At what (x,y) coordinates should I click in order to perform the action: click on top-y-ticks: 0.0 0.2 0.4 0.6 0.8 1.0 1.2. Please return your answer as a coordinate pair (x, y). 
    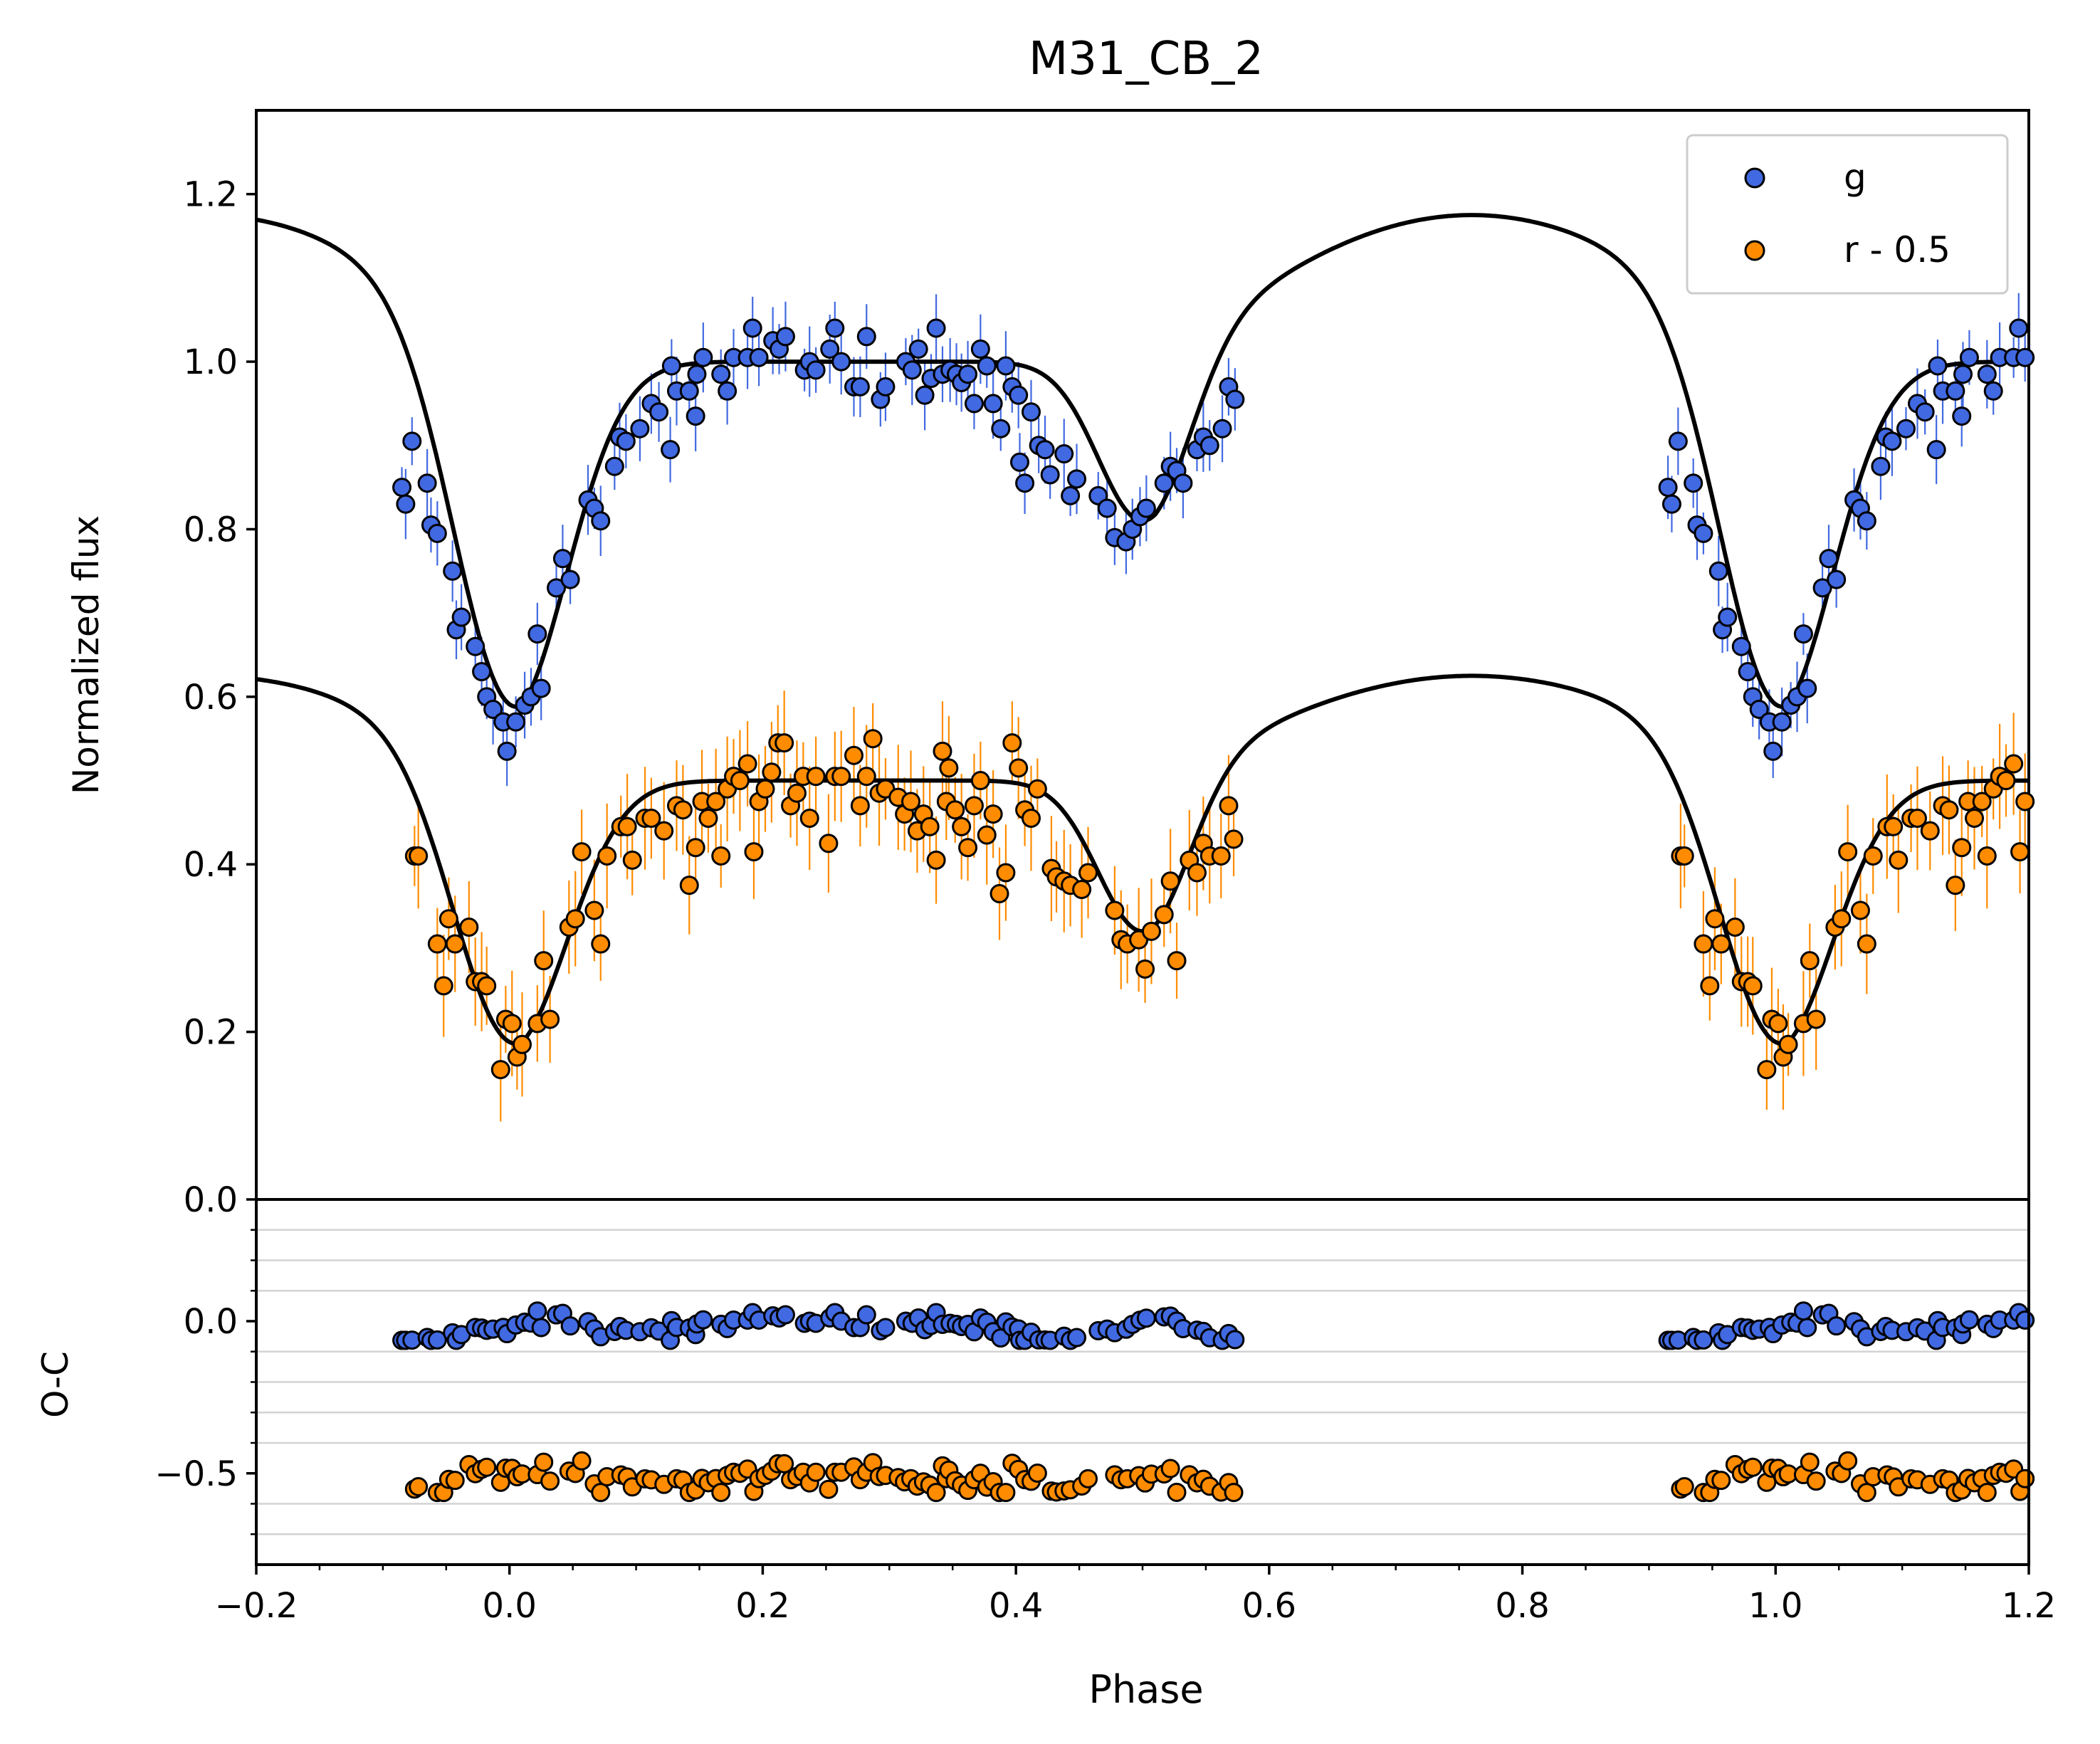
    Looking at the image, I should click on (220, 697).